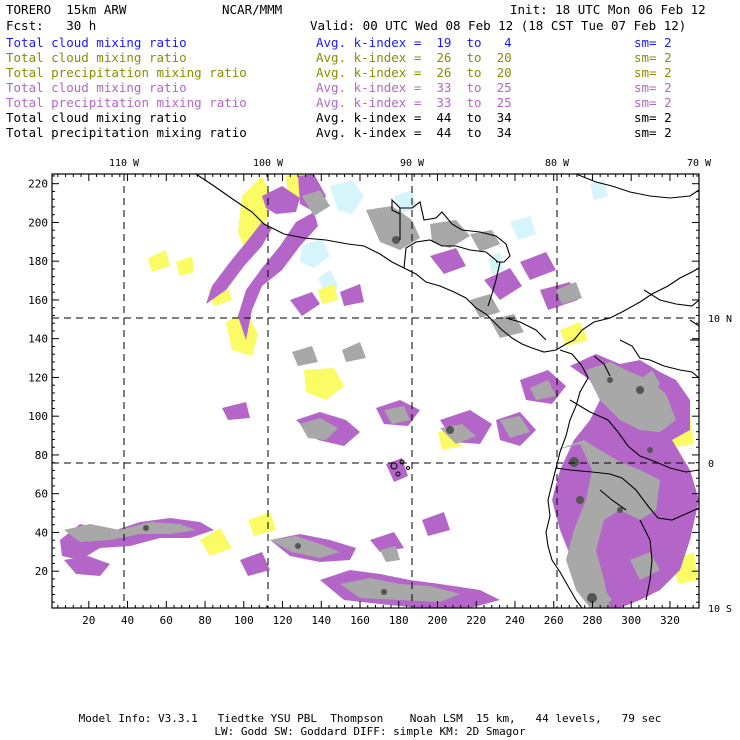 This screenshot has width=740, height=740. What do you see at coordinates (711, 464) in the screenshot?
I see `latitude-label: 0` at bounding box center [711, 464].